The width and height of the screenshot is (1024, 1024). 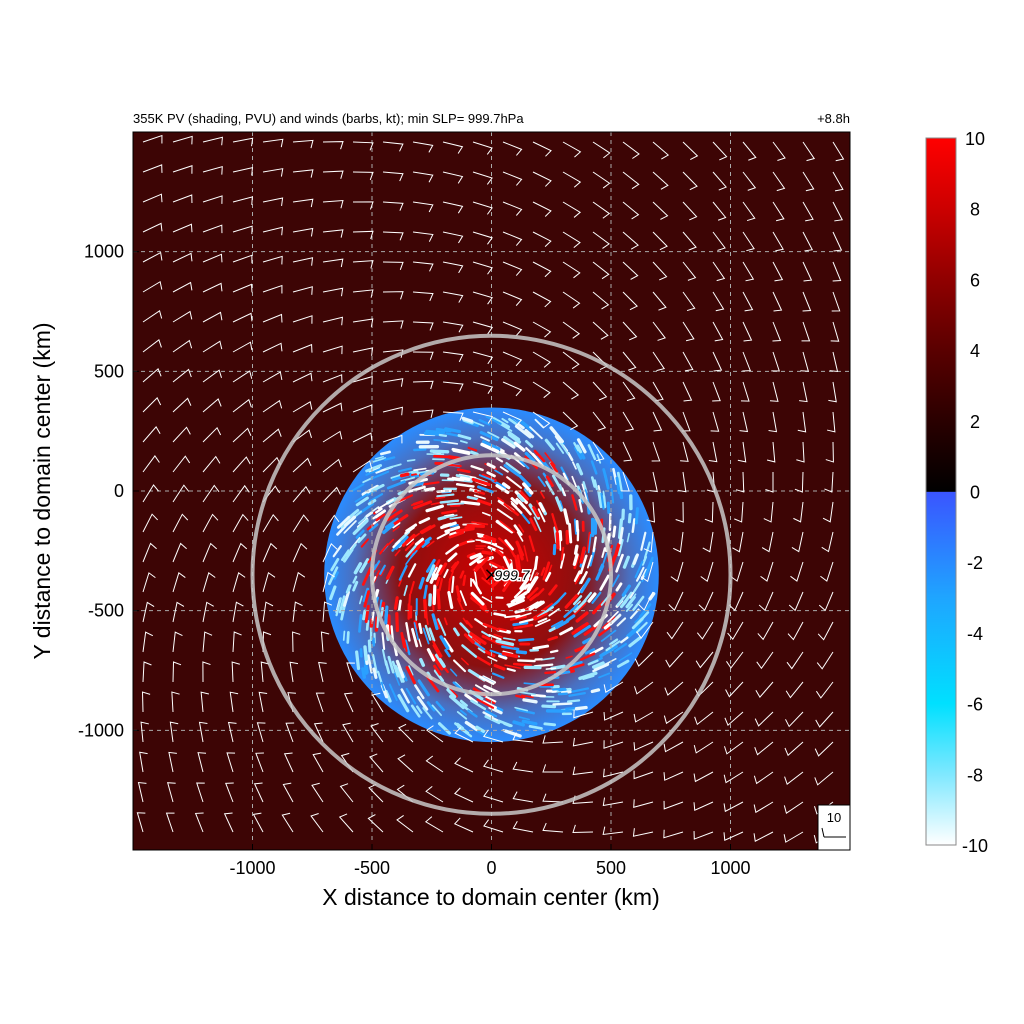 What do you see at coordinates (108, 491) in the screenshot?
I see `y-axis: 1000 500 0 -500 -1000` at bounding box center [108, 491].